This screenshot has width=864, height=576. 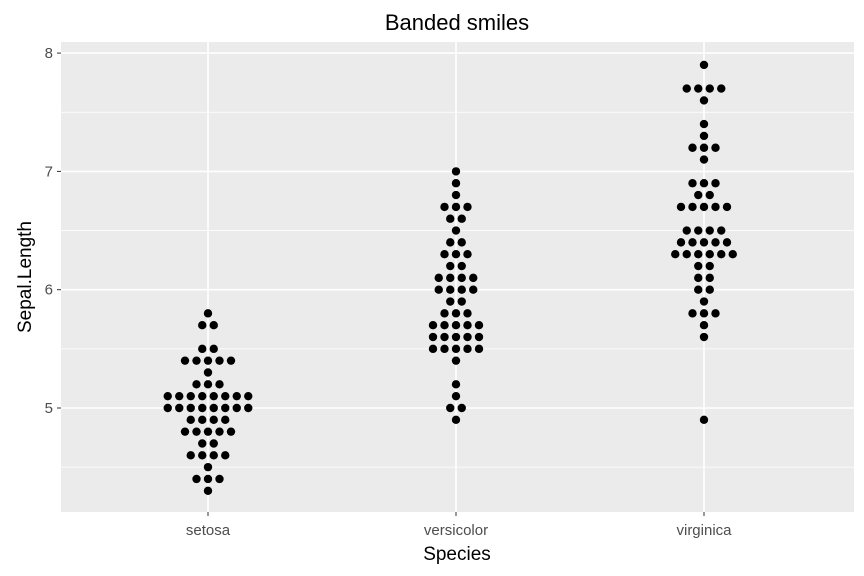 I want to click on y-axis-title: Sepal.Length, so click(x=25, y=277).